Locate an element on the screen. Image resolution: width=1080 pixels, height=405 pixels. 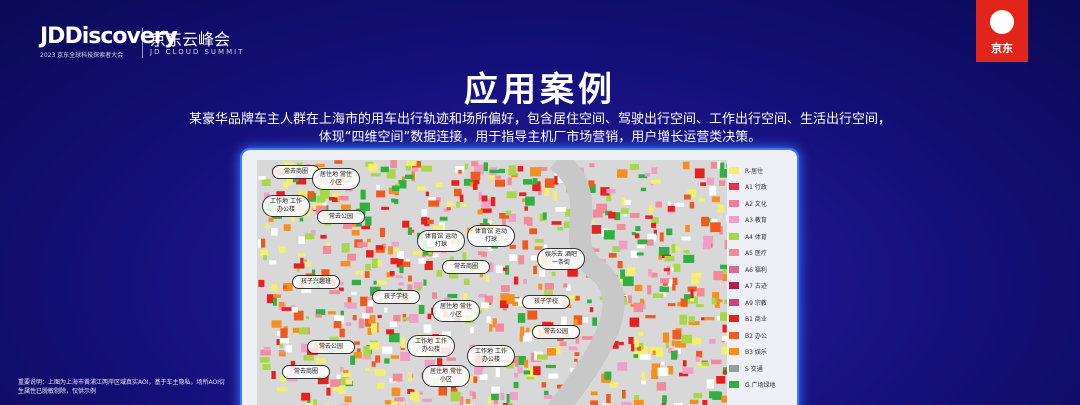
summit-en: JD CLOUD SUMMIT is located at coordinates (197, 52).